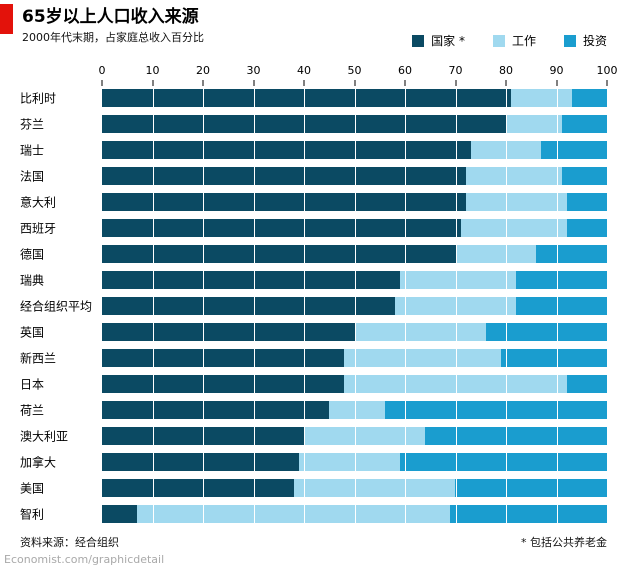 The height and width of the screenshot is (569, 640). Describe the element at coordinates (38, 228) in the screenshot. I see `row-label: 西班牙` at that location.